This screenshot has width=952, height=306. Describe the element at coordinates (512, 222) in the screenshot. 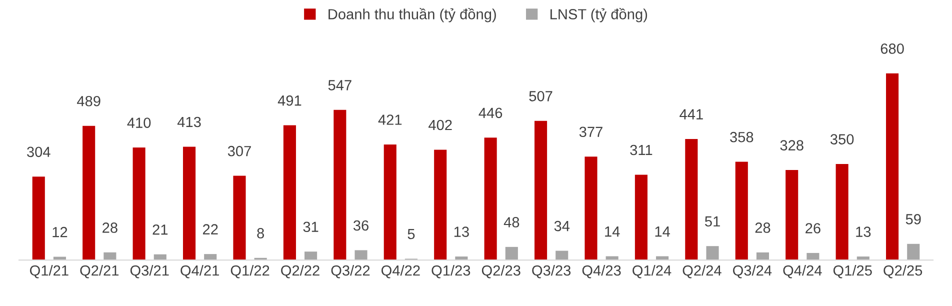

I see `data-label: 48` at that location.